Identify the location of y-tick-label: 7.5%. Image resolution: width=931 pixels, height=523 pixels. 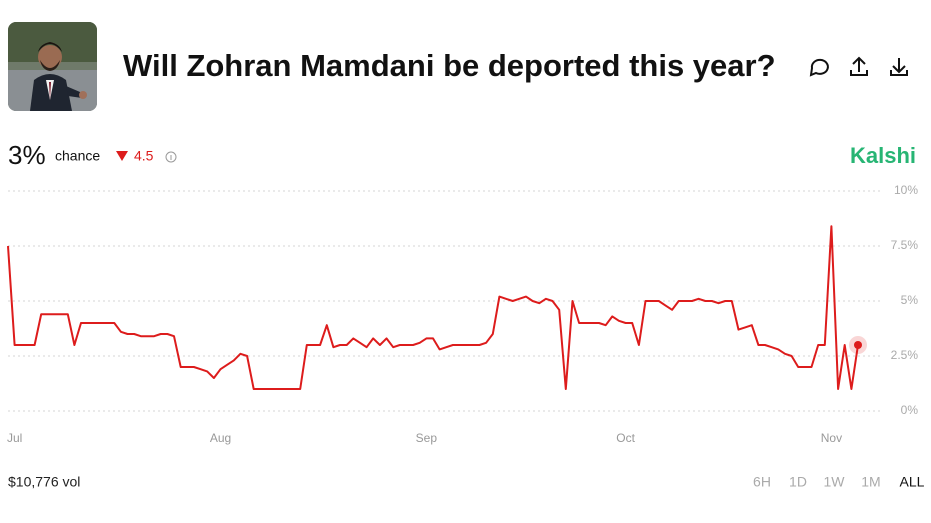
(905, 245).